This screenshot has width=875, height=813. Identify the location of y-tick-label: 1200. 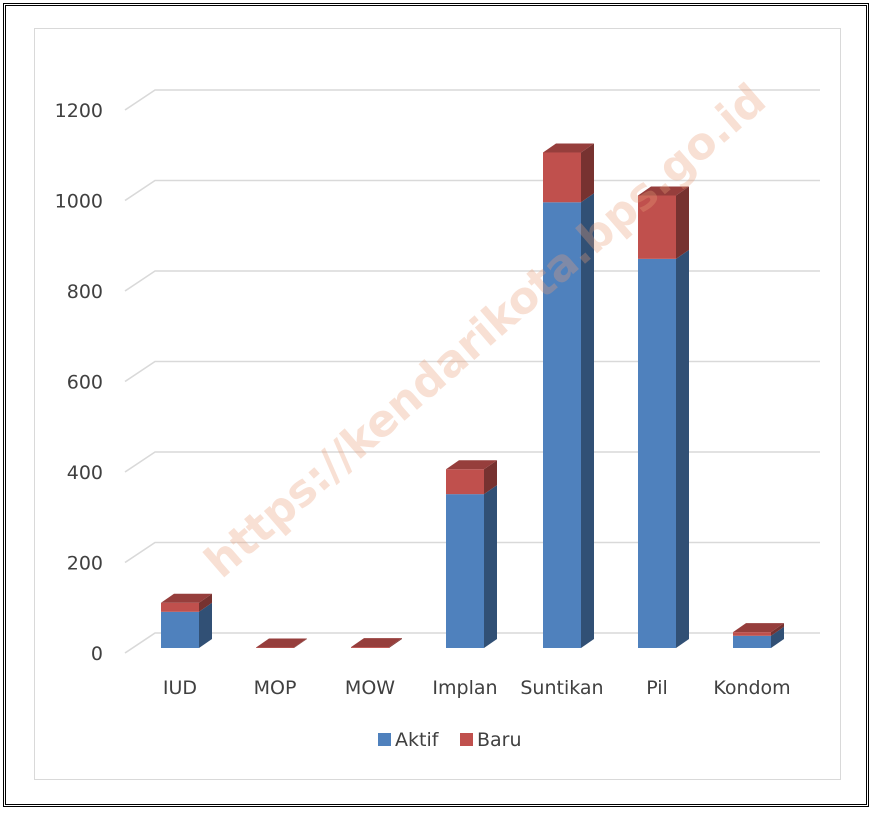
(79, 111).